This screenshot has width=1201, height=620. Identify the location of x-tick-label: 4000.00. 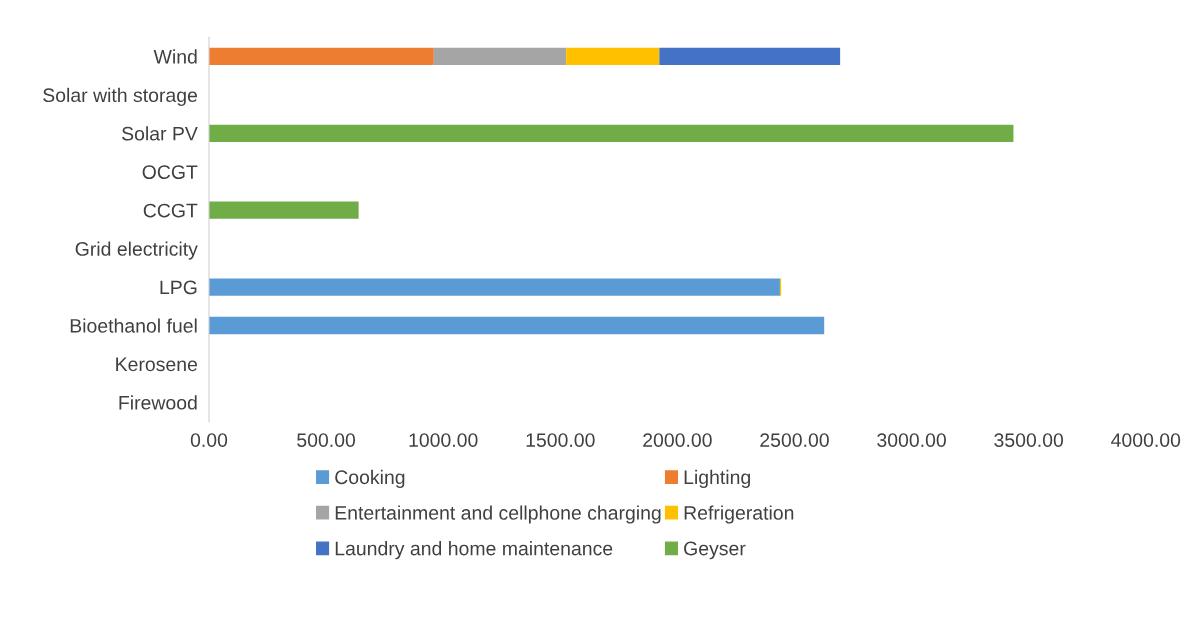
(1146, 440).